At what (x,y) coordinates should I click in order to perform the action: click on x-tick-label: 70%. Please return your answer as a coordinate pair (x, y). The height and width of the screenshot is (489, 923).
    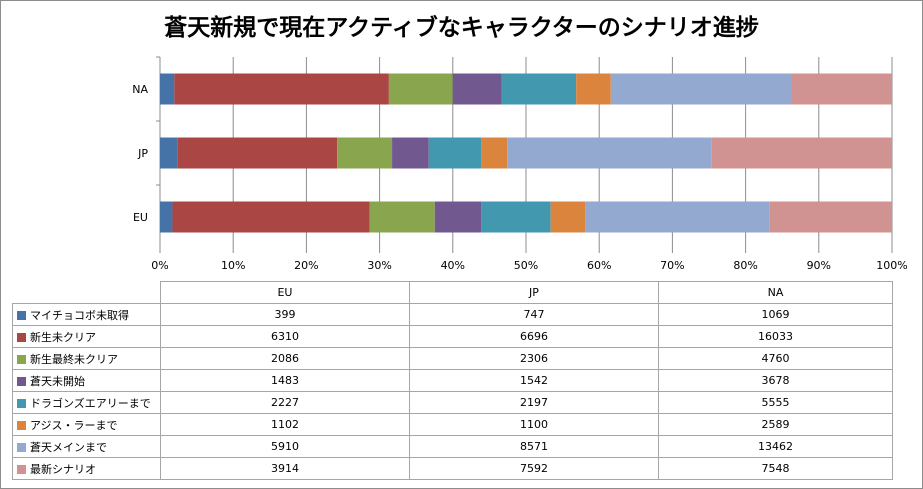
    Looking at the image, I should click on (672, 265).